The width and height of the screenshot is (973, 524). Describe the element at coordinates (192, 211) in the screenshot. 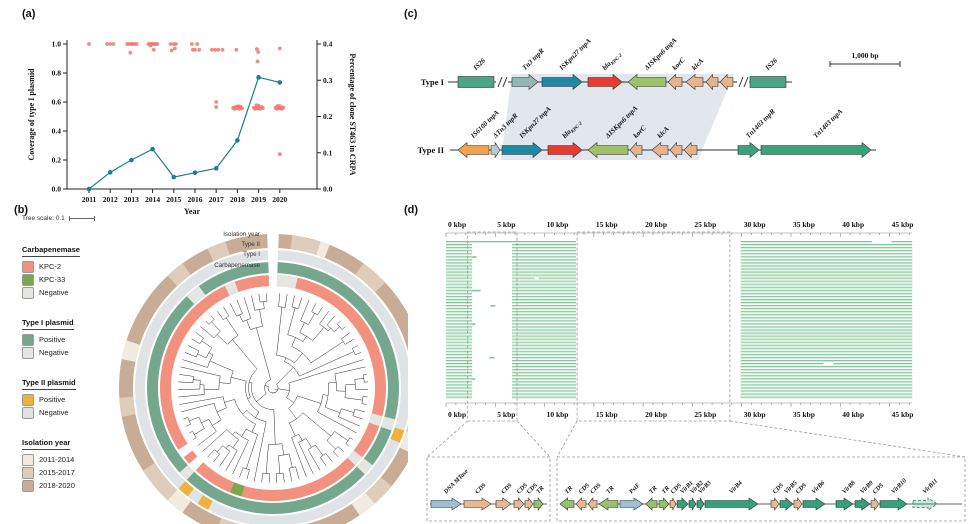

I see `x-axis-title: Year` at that location.